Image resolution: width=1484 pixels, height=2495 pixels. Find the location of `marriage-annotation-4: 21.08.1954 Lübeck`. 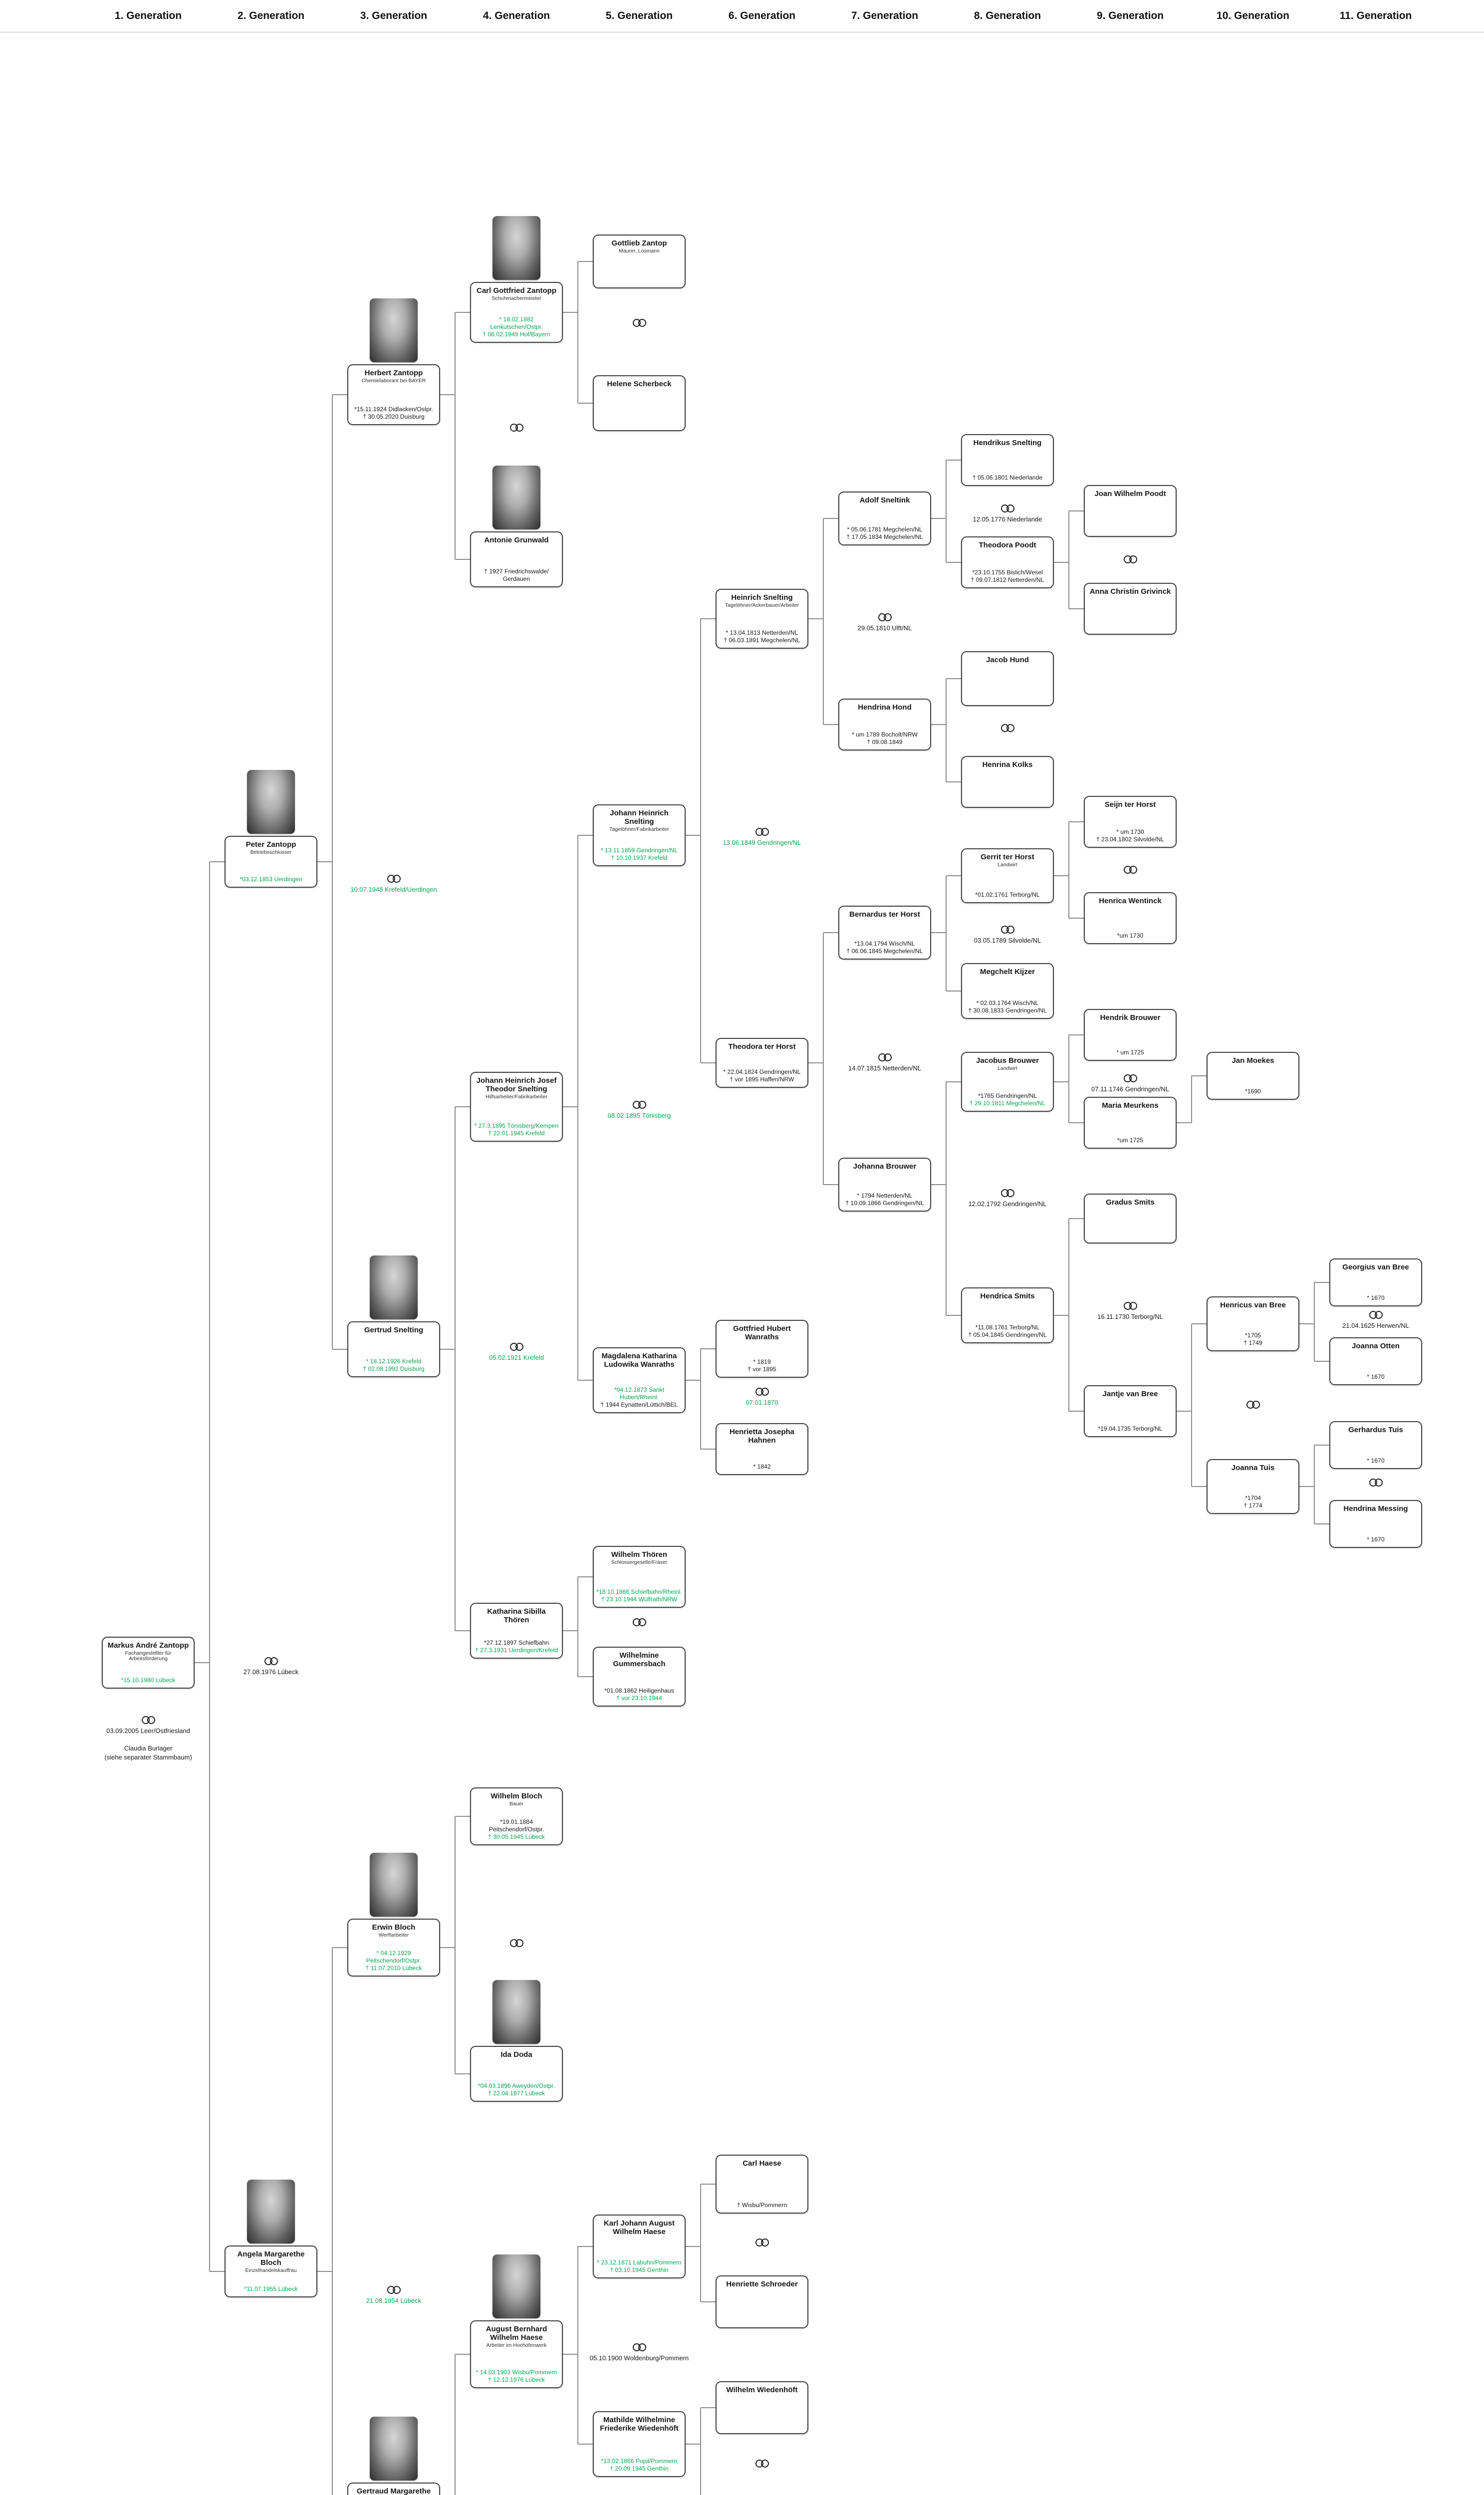

marriage-annotation-4: 21.08.1954 Lübeck is located at coordinates (393, 2295).